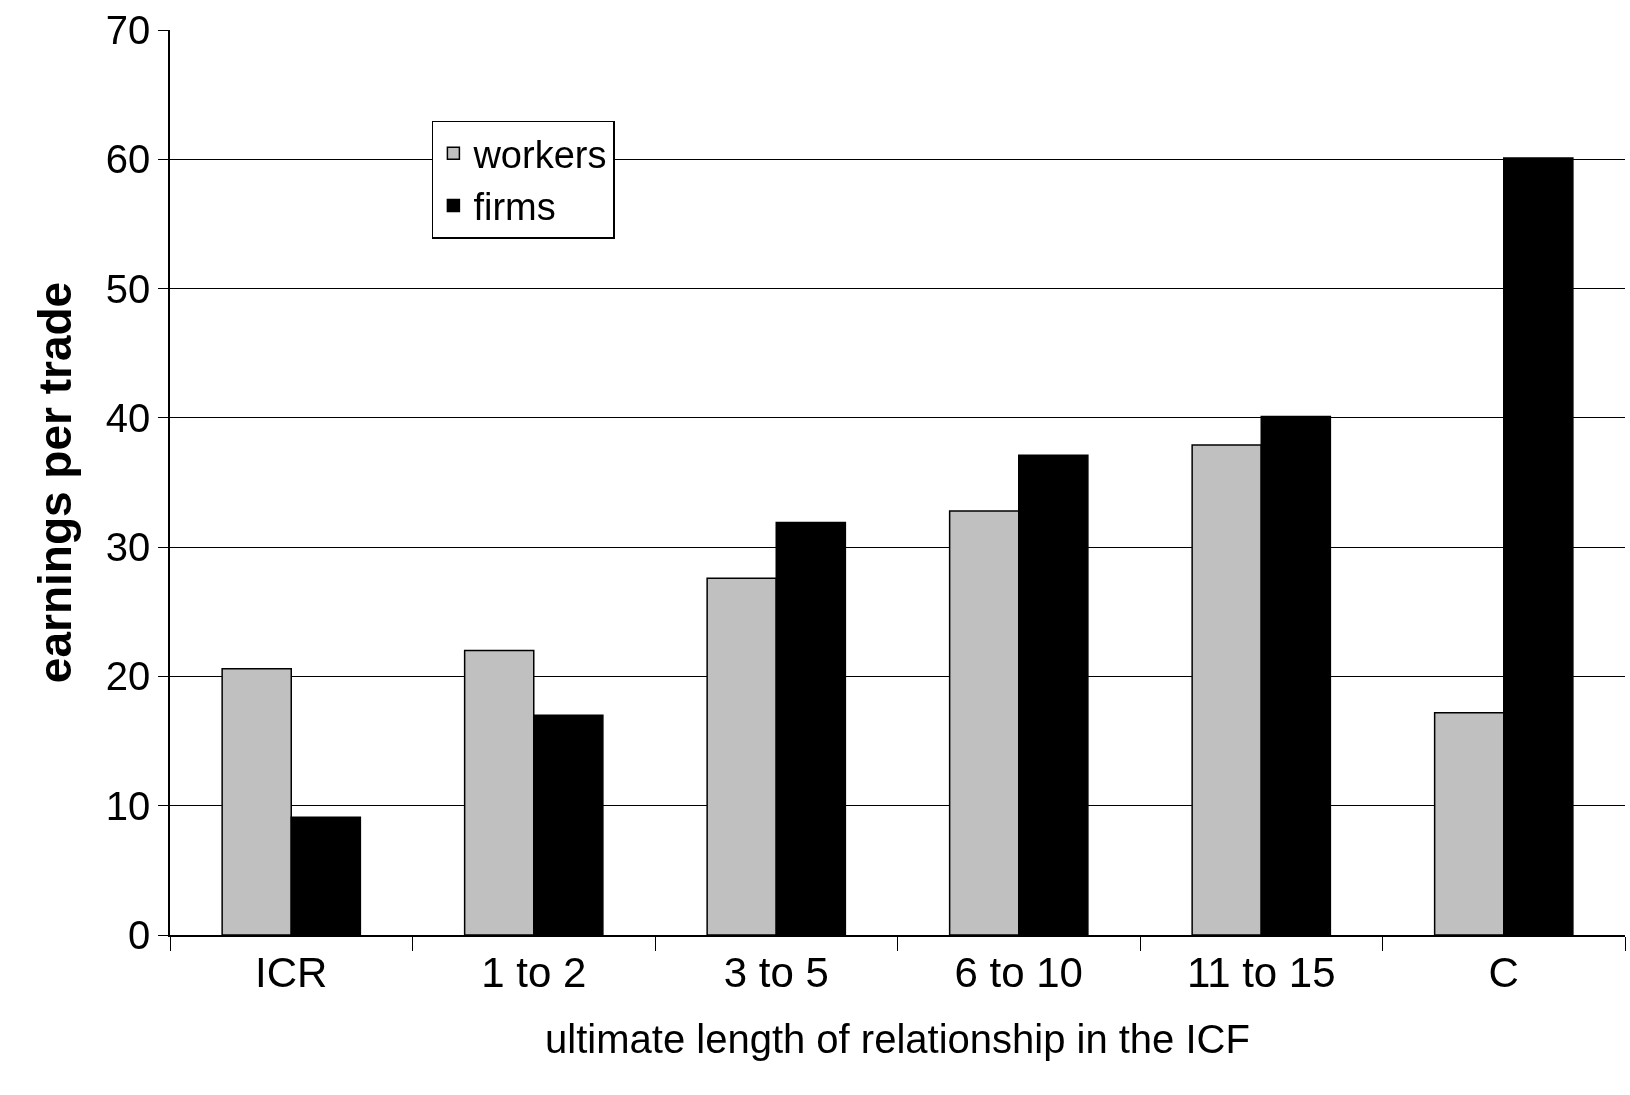 The height and width of the screenshot is (1095, 1630). I want to click on x-tick-label: 3 to 5, so click(776, 973).